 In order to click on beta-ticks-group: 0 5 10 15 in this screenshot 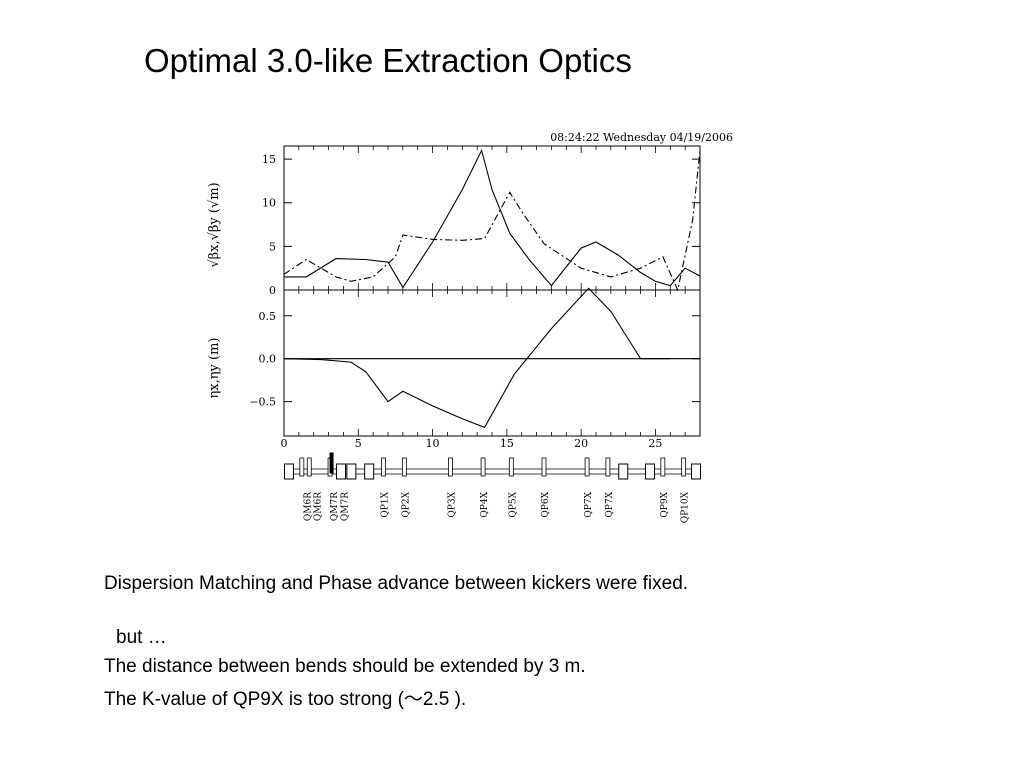, I will do `click(481, 221)`.